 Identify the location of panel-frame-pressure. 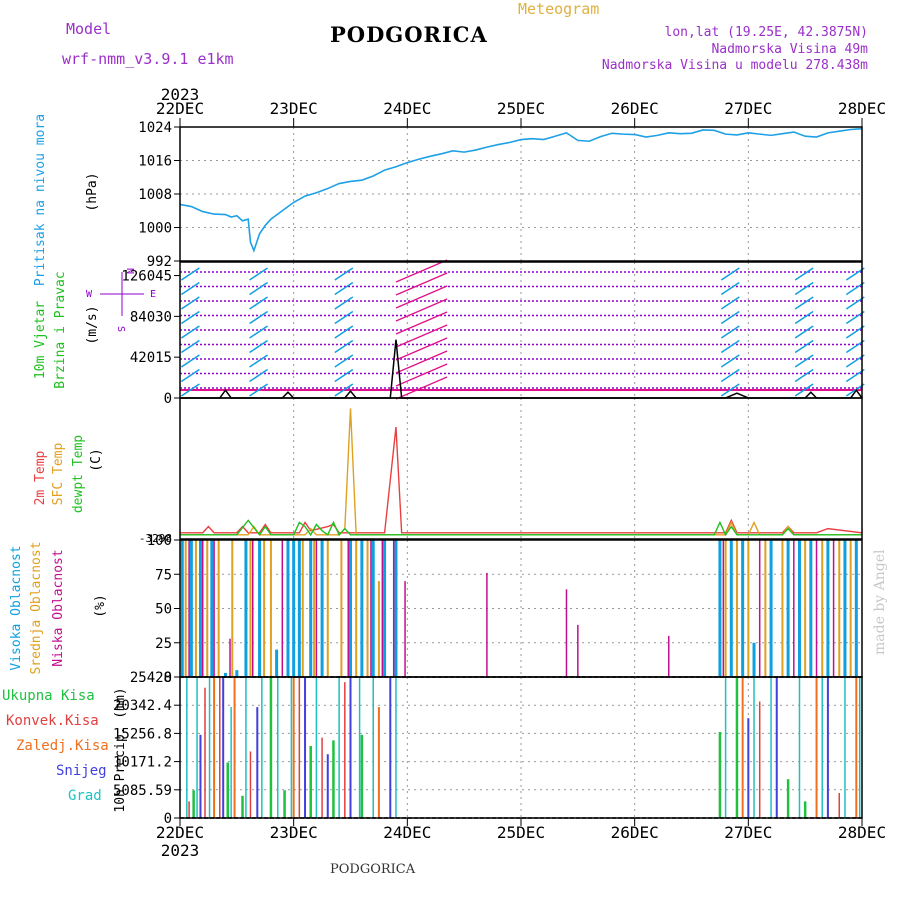
(521, 194).